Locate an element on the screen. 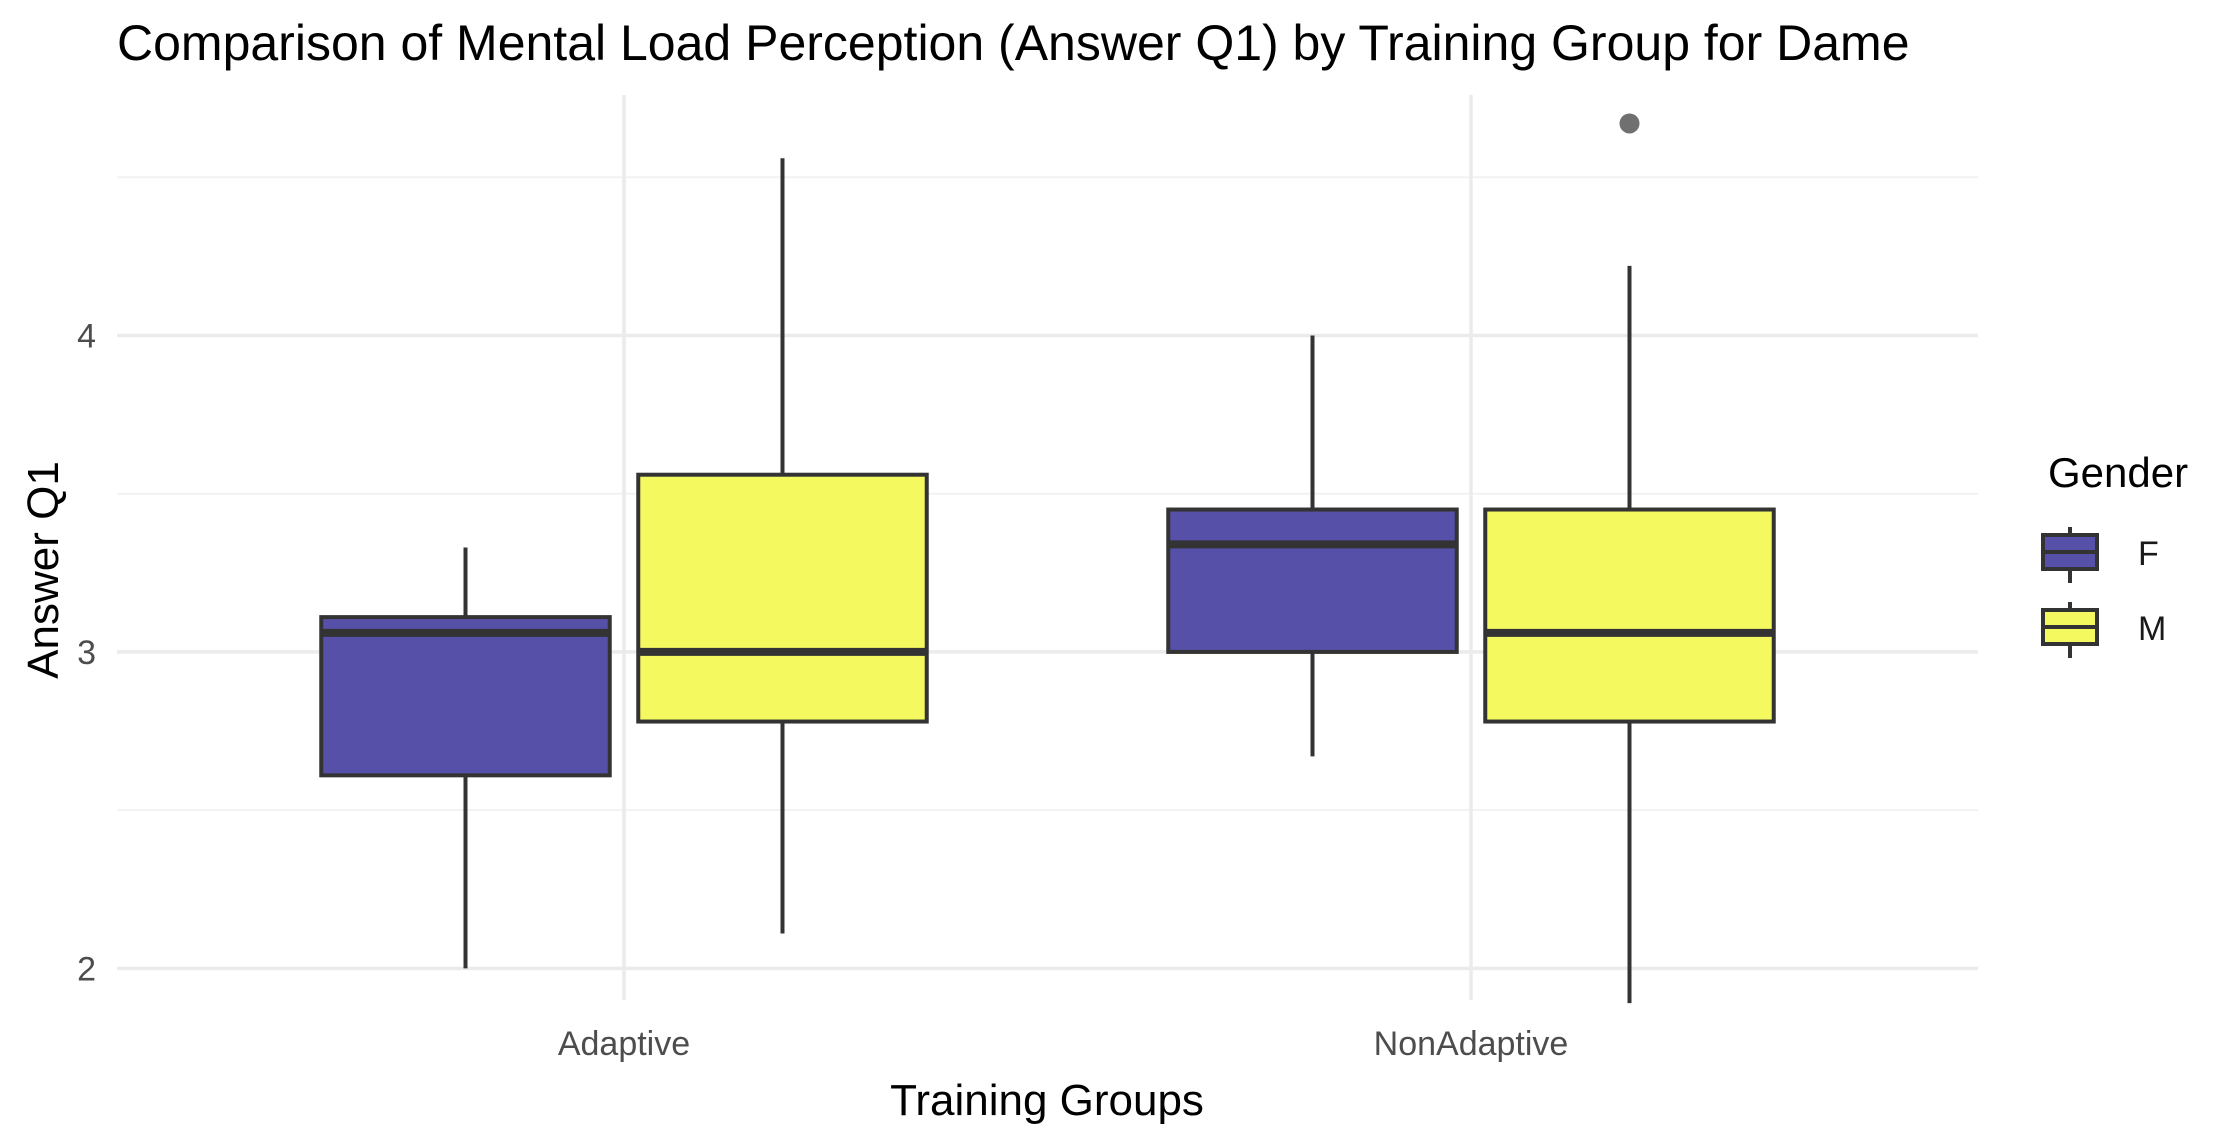  y-tick-label: 3 is located at coordinates (86, 653).